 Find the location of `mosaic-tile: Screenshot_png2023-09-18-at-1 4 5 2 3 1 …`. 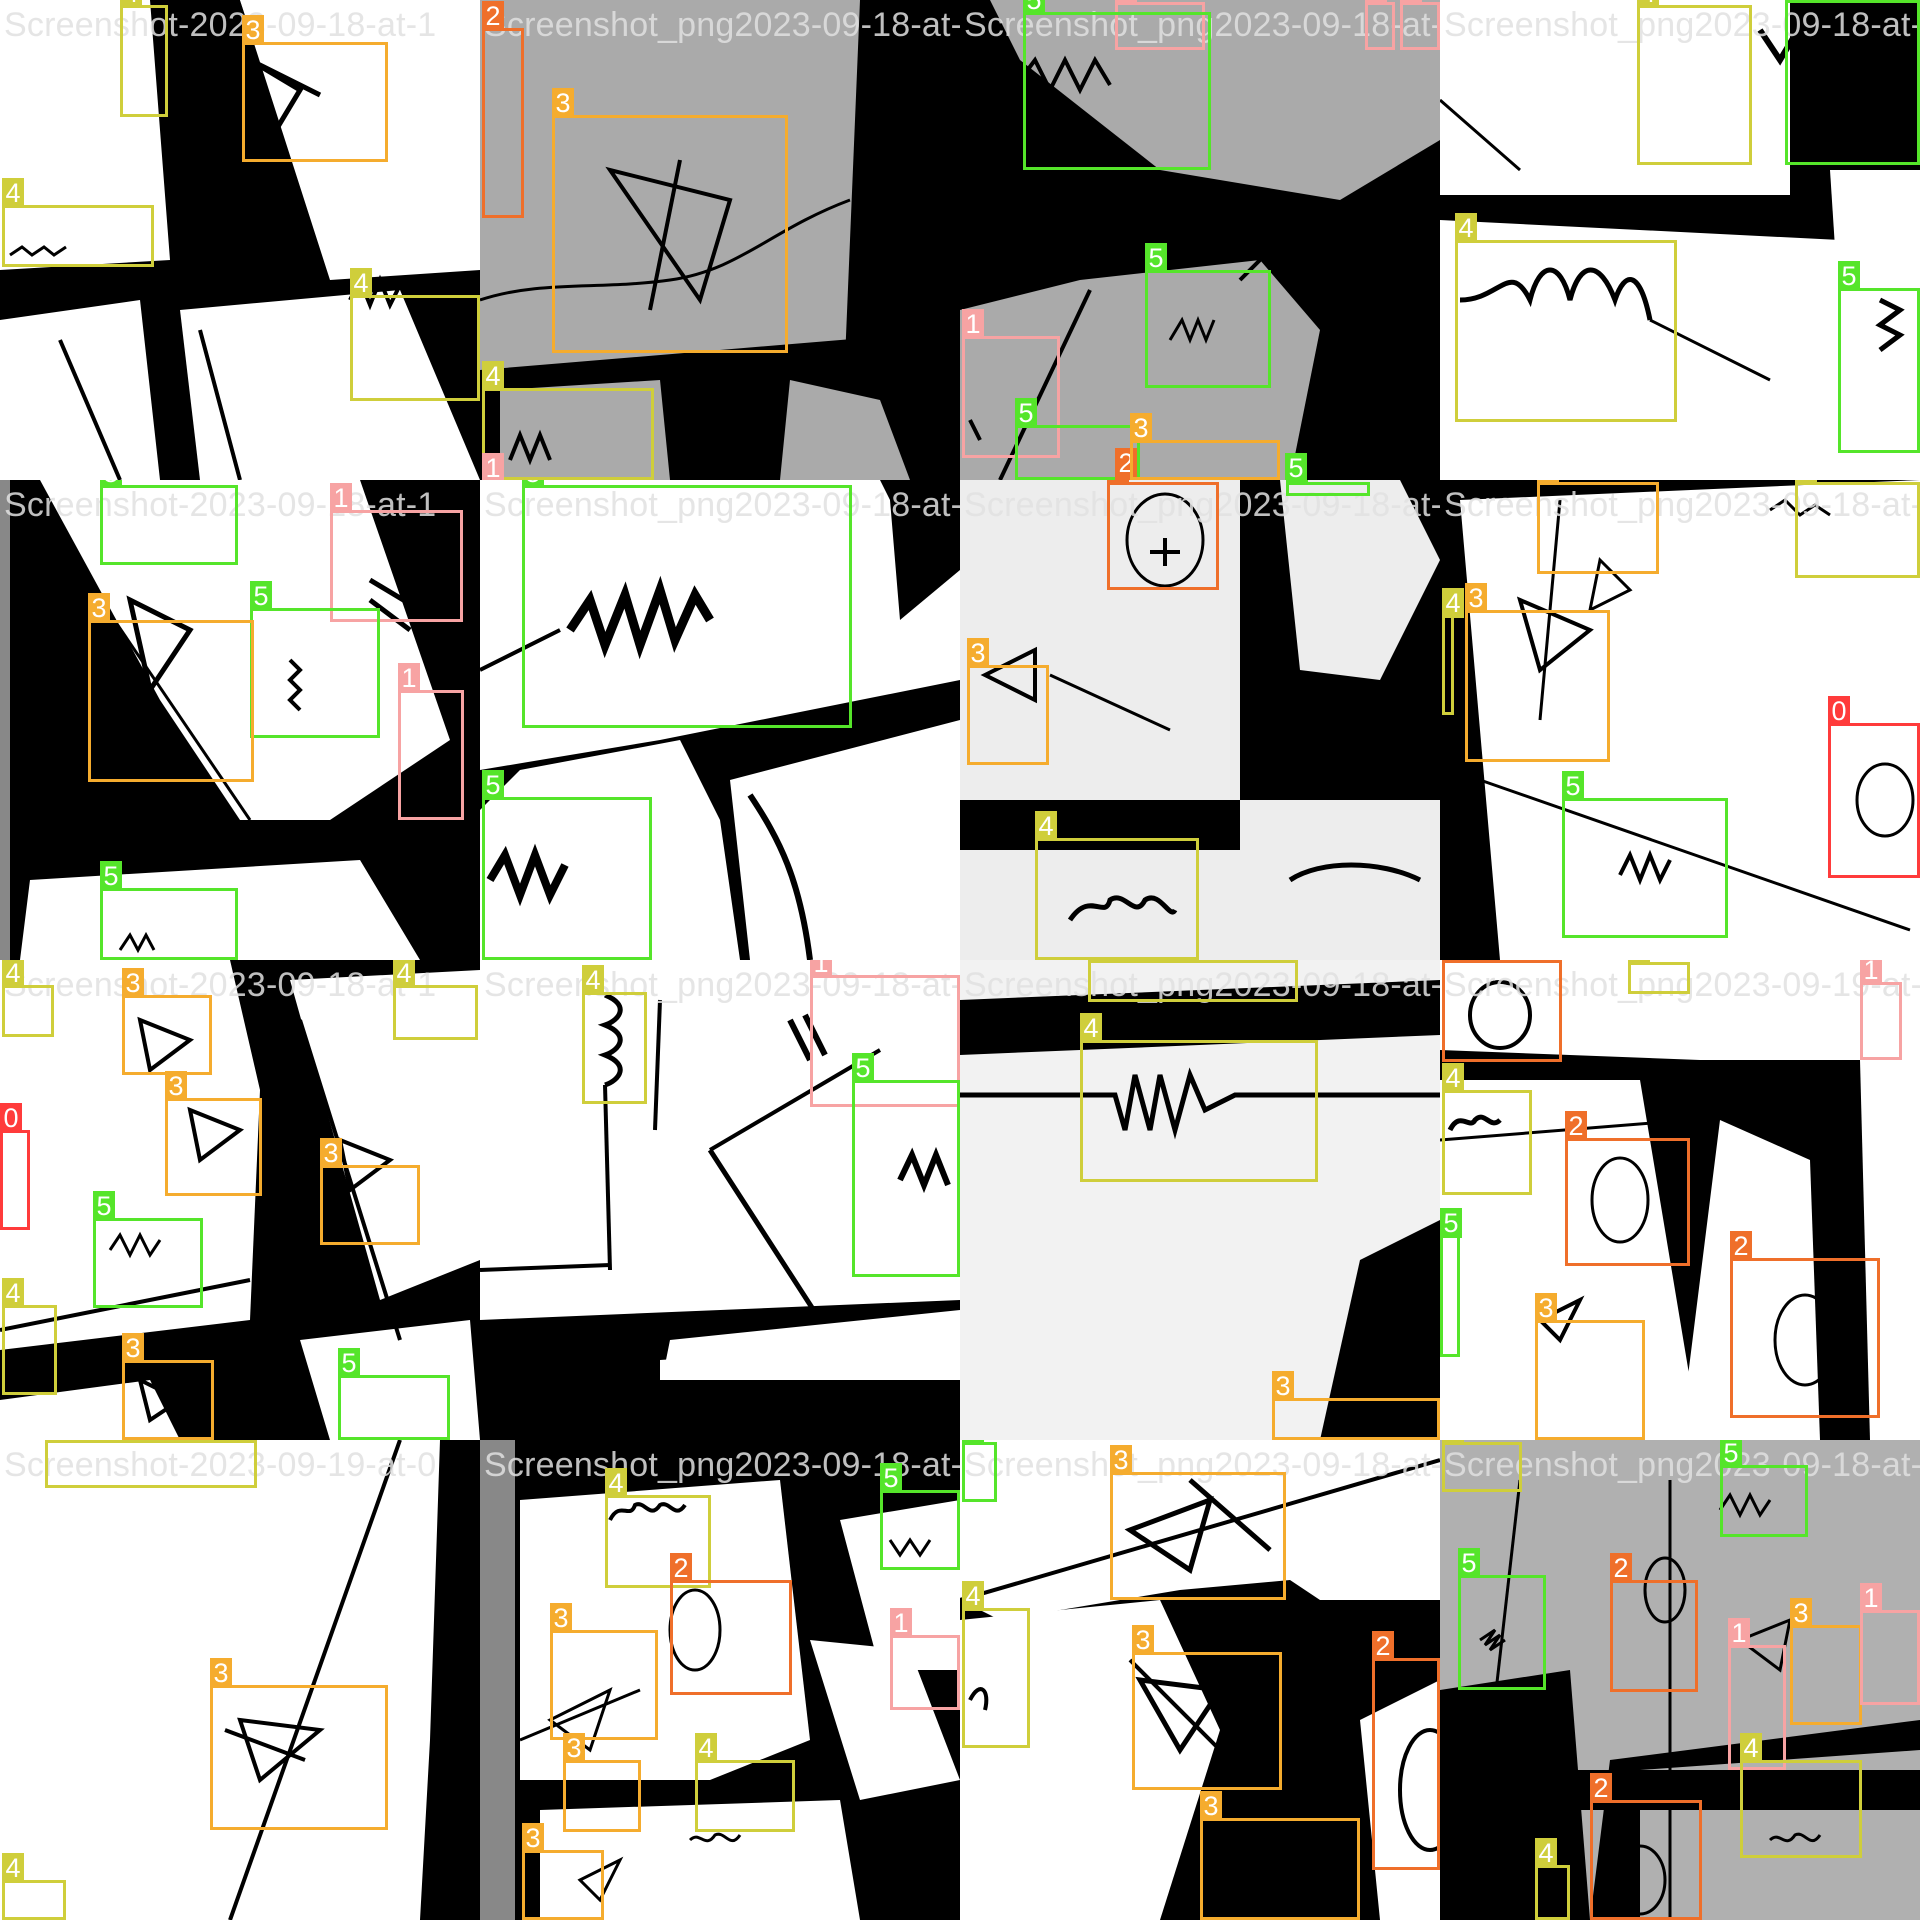

mosaic-tile: Screenshot_png2023-09-18-at-1 4 5 2 3 1 … is located at coordinates (720, 1680).